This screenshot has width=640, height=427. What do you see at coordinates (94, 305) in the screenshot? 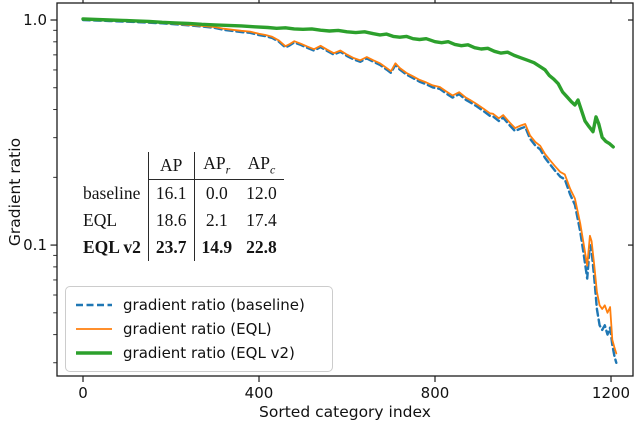
I see `legend-line-baseline-icon` at bounding box center [94, 305].